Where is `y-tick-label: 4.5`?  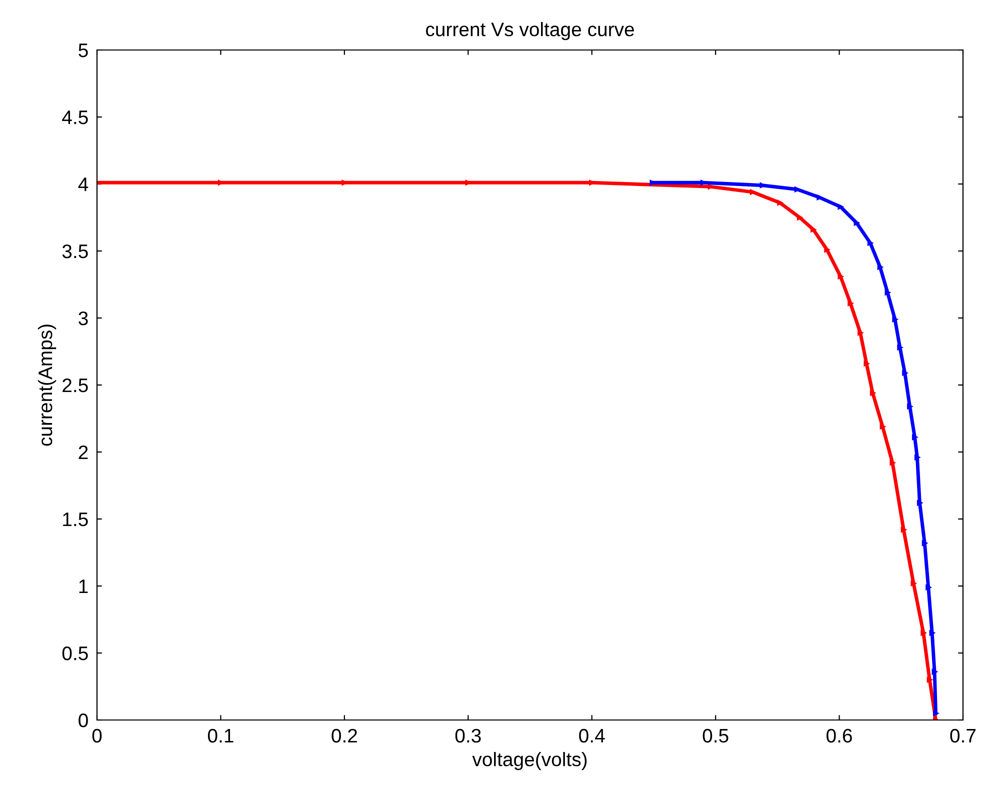
y-tick-label: 4.5 is located at coordinates (75, 117).